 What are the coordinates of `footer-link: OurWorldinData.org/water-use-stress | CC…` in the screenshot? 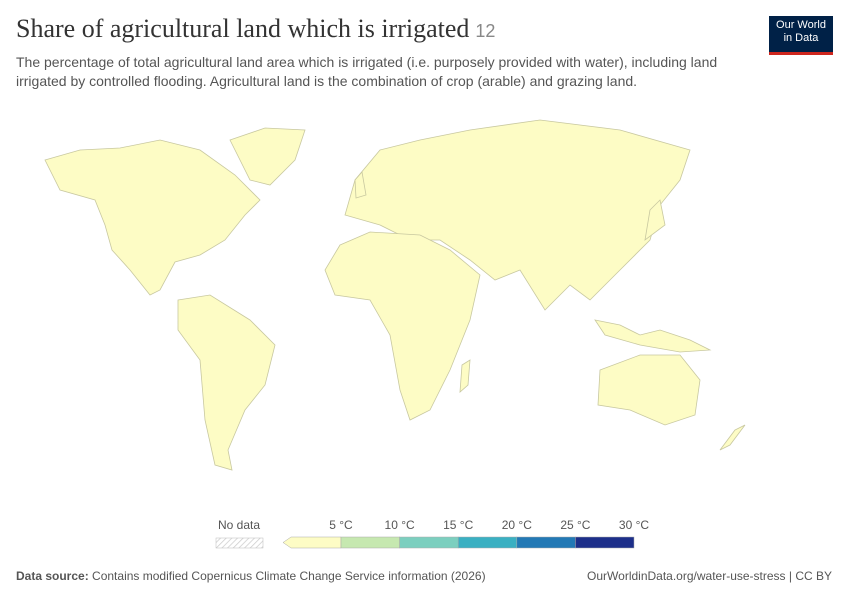 It's located at (709, 576).